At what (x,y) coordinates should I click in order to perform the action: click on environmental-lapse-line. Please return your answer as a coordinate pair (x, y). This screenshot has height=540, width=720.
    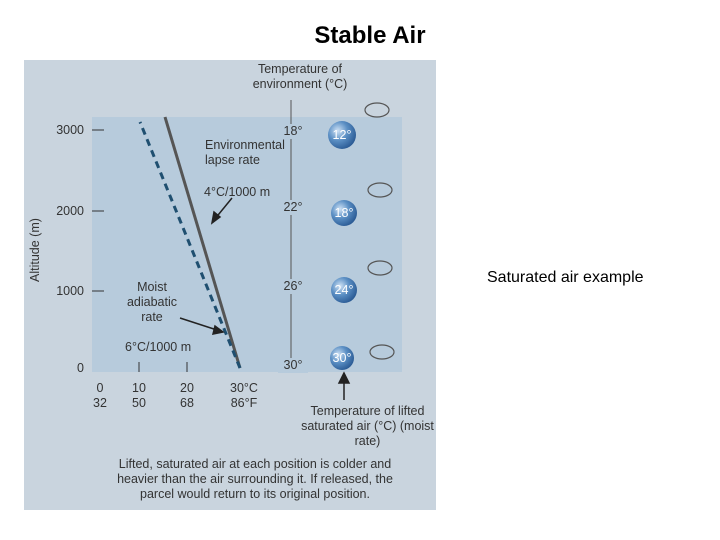
    Looking at the image, I should click on (202, 242).